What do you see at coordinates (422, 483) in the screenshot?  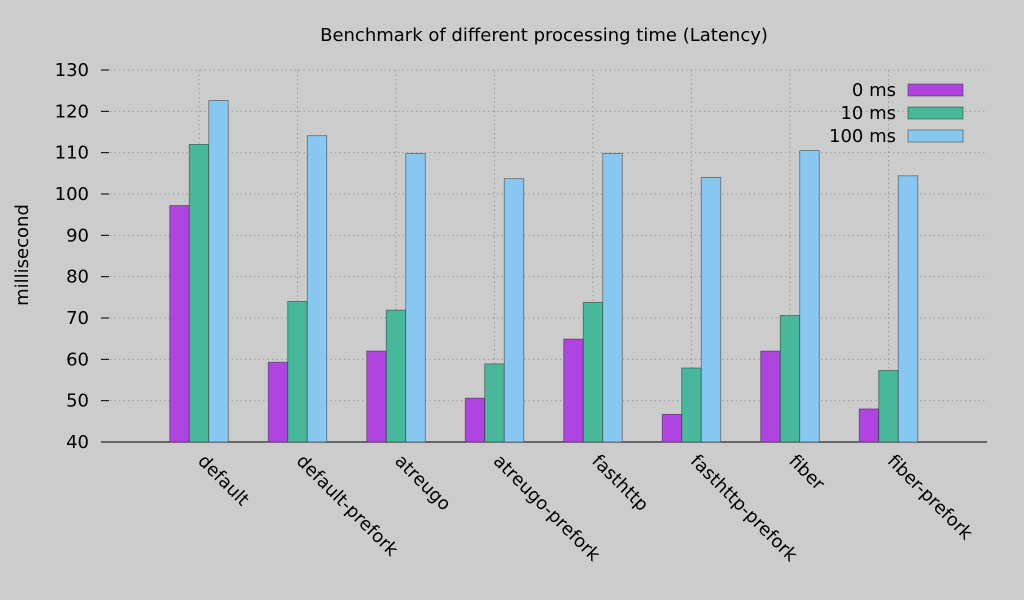 I see `x-tick-label-atreugo: atreugo` at bounding box center [422, 483].